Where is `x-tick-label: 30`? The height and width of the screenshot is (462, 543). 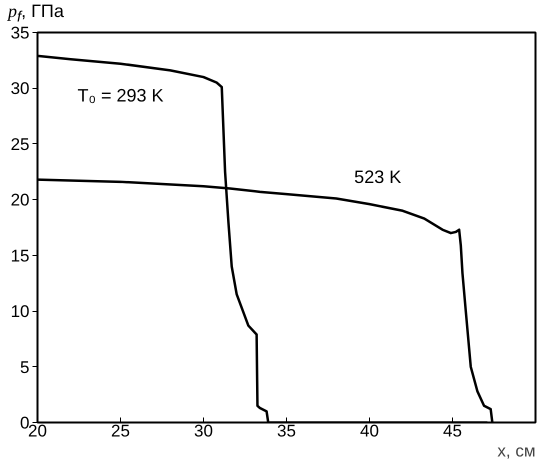
x-tick-label: 30 is located at coordinates (203, 431).